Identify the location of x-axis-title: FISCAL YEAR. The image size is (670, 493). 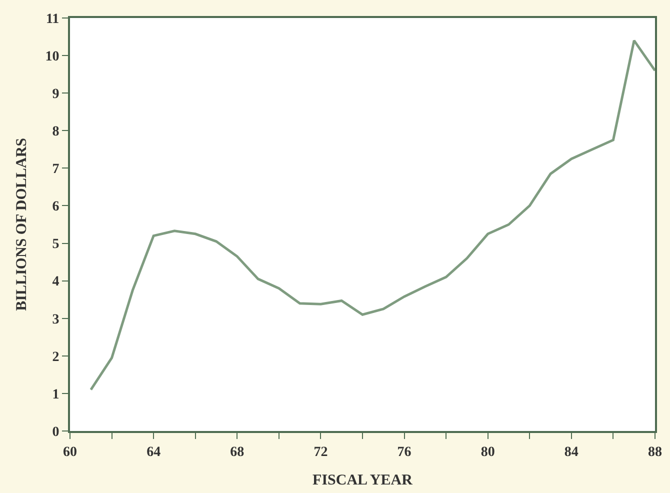
(362, 480).